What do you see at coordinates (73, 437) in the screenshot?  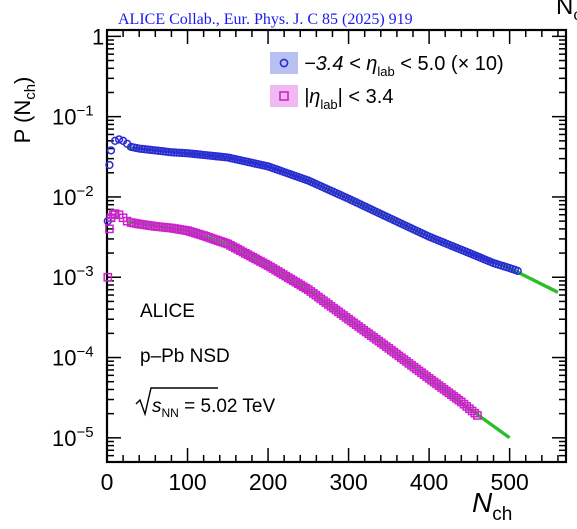 I see `y-tick-label: 10⁻⁵` at bounding box center [73, 437].